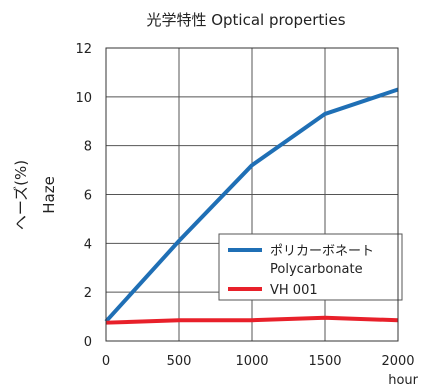  Describe the element at coordinates (88, 147) in the screenshot. I see `y-tick-label: 8` at that location.